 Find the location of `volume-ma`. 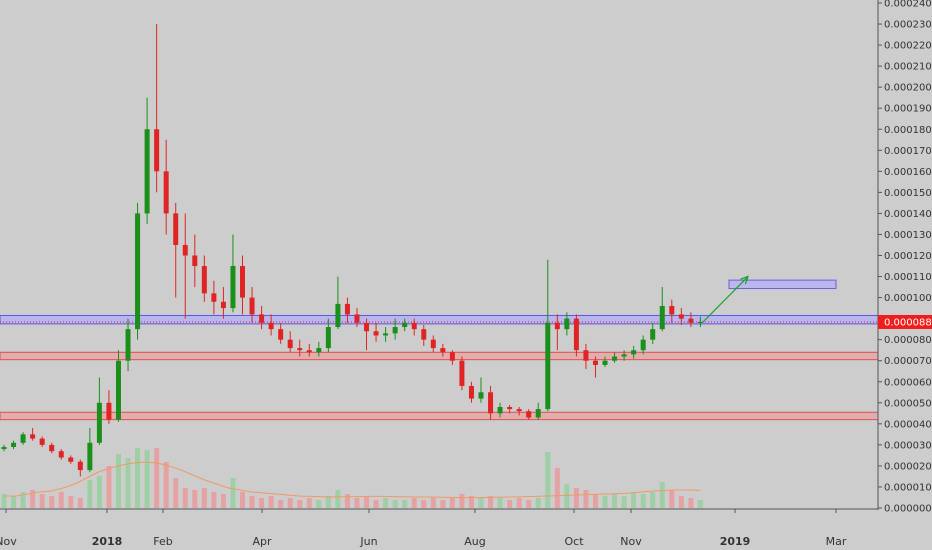

volume-ma is located at coordinates (352, 480).